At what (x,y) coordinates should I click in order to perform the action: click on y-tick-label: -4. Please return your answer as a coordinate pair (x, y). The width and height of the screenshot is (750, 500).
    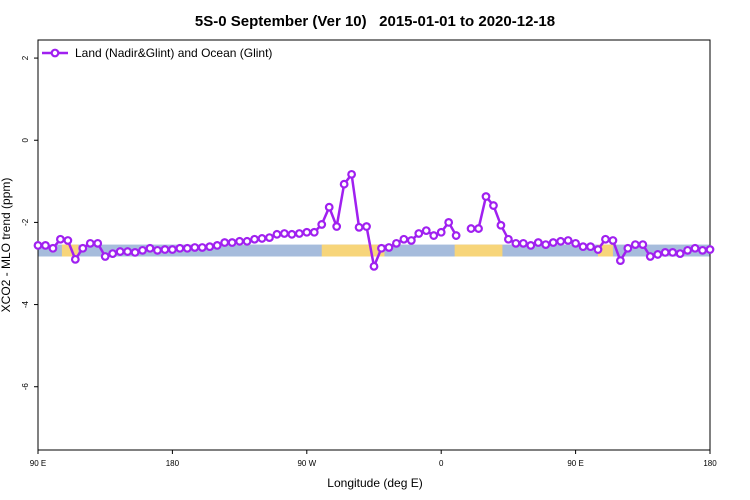
    Looking at the image, I should click on (25, 304).